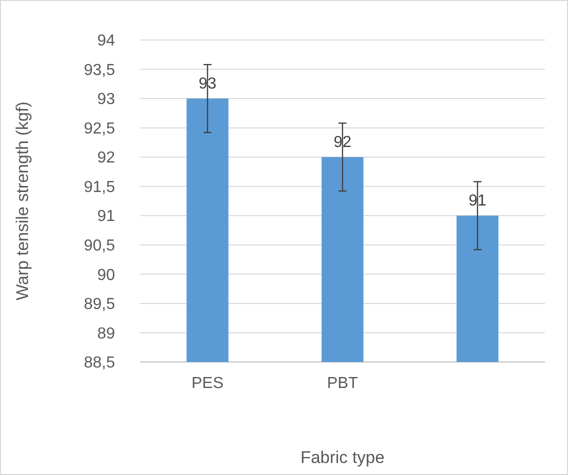  I want to click on y-tick-label: 93,5, so click(100, 70).